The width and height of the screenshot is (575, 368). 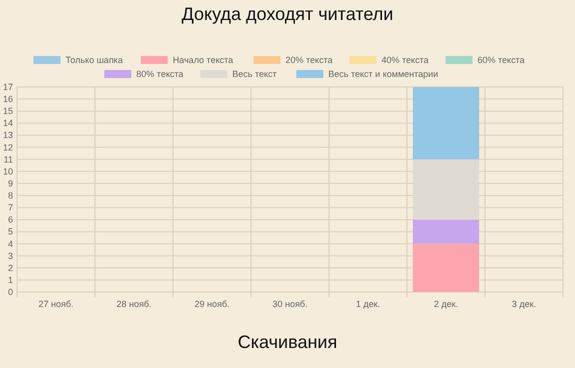 What do you see at coordinates (10, 279) in the screenshot?
I see `y-tick-label: 1` at bounding box center [10, 279].